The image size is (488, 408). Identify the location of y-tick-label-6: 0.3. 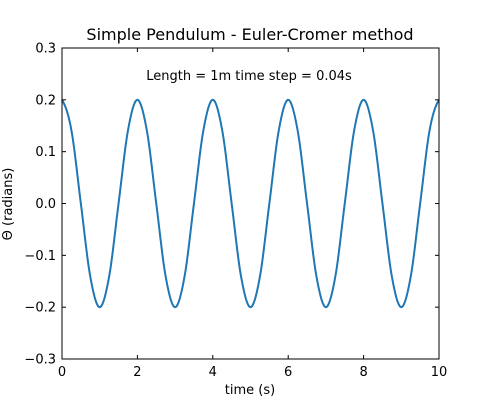
(45, 49).